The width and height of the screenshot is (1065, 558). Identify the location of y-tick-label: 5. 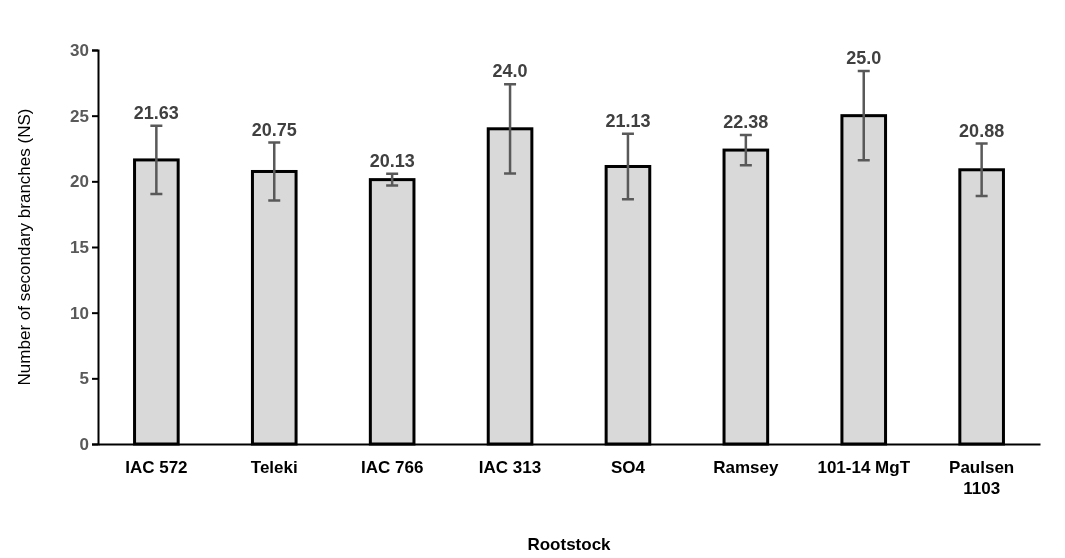
(84, 379).